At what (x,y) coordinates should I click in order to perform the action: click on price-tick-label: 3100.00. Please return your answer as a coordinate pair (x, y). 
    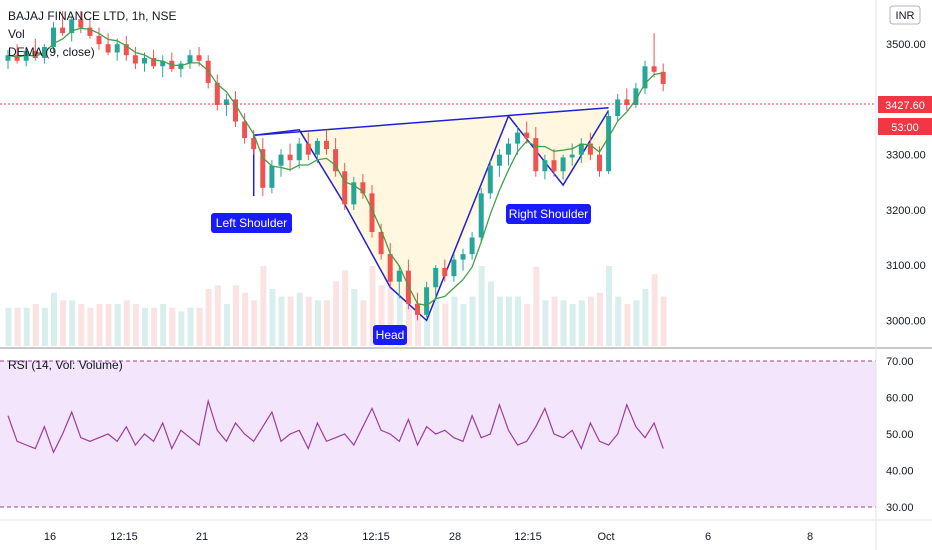
    Looking at the image, I should click on (906, 266).